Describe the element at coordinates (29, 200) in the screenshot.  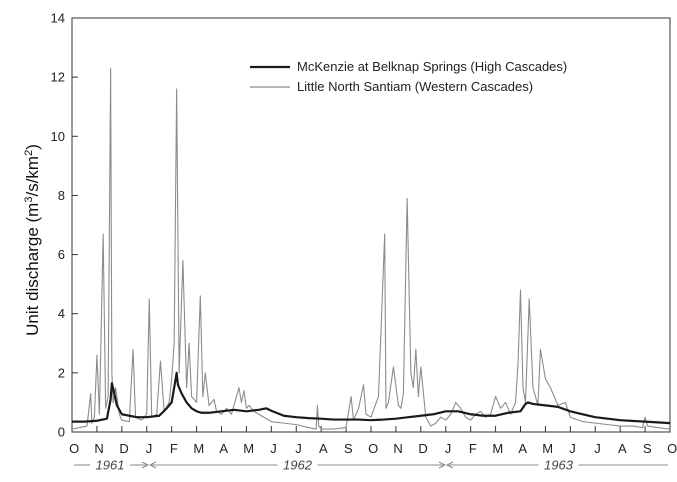
I see `y-axis-title-sup1: 3` at that location.